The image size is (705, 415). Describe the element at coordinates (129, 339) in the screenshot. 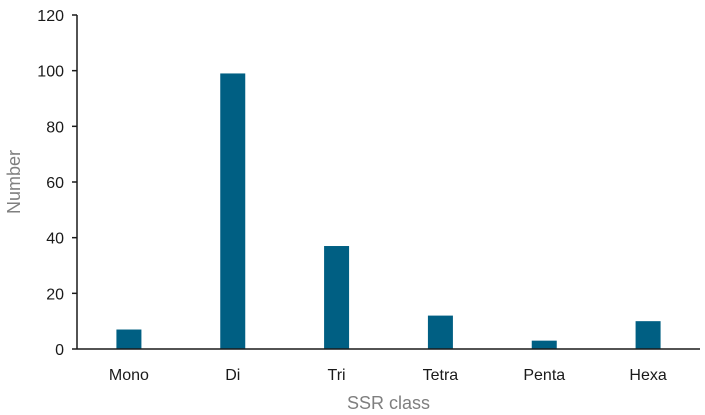

I see `bar-mono` at that location.